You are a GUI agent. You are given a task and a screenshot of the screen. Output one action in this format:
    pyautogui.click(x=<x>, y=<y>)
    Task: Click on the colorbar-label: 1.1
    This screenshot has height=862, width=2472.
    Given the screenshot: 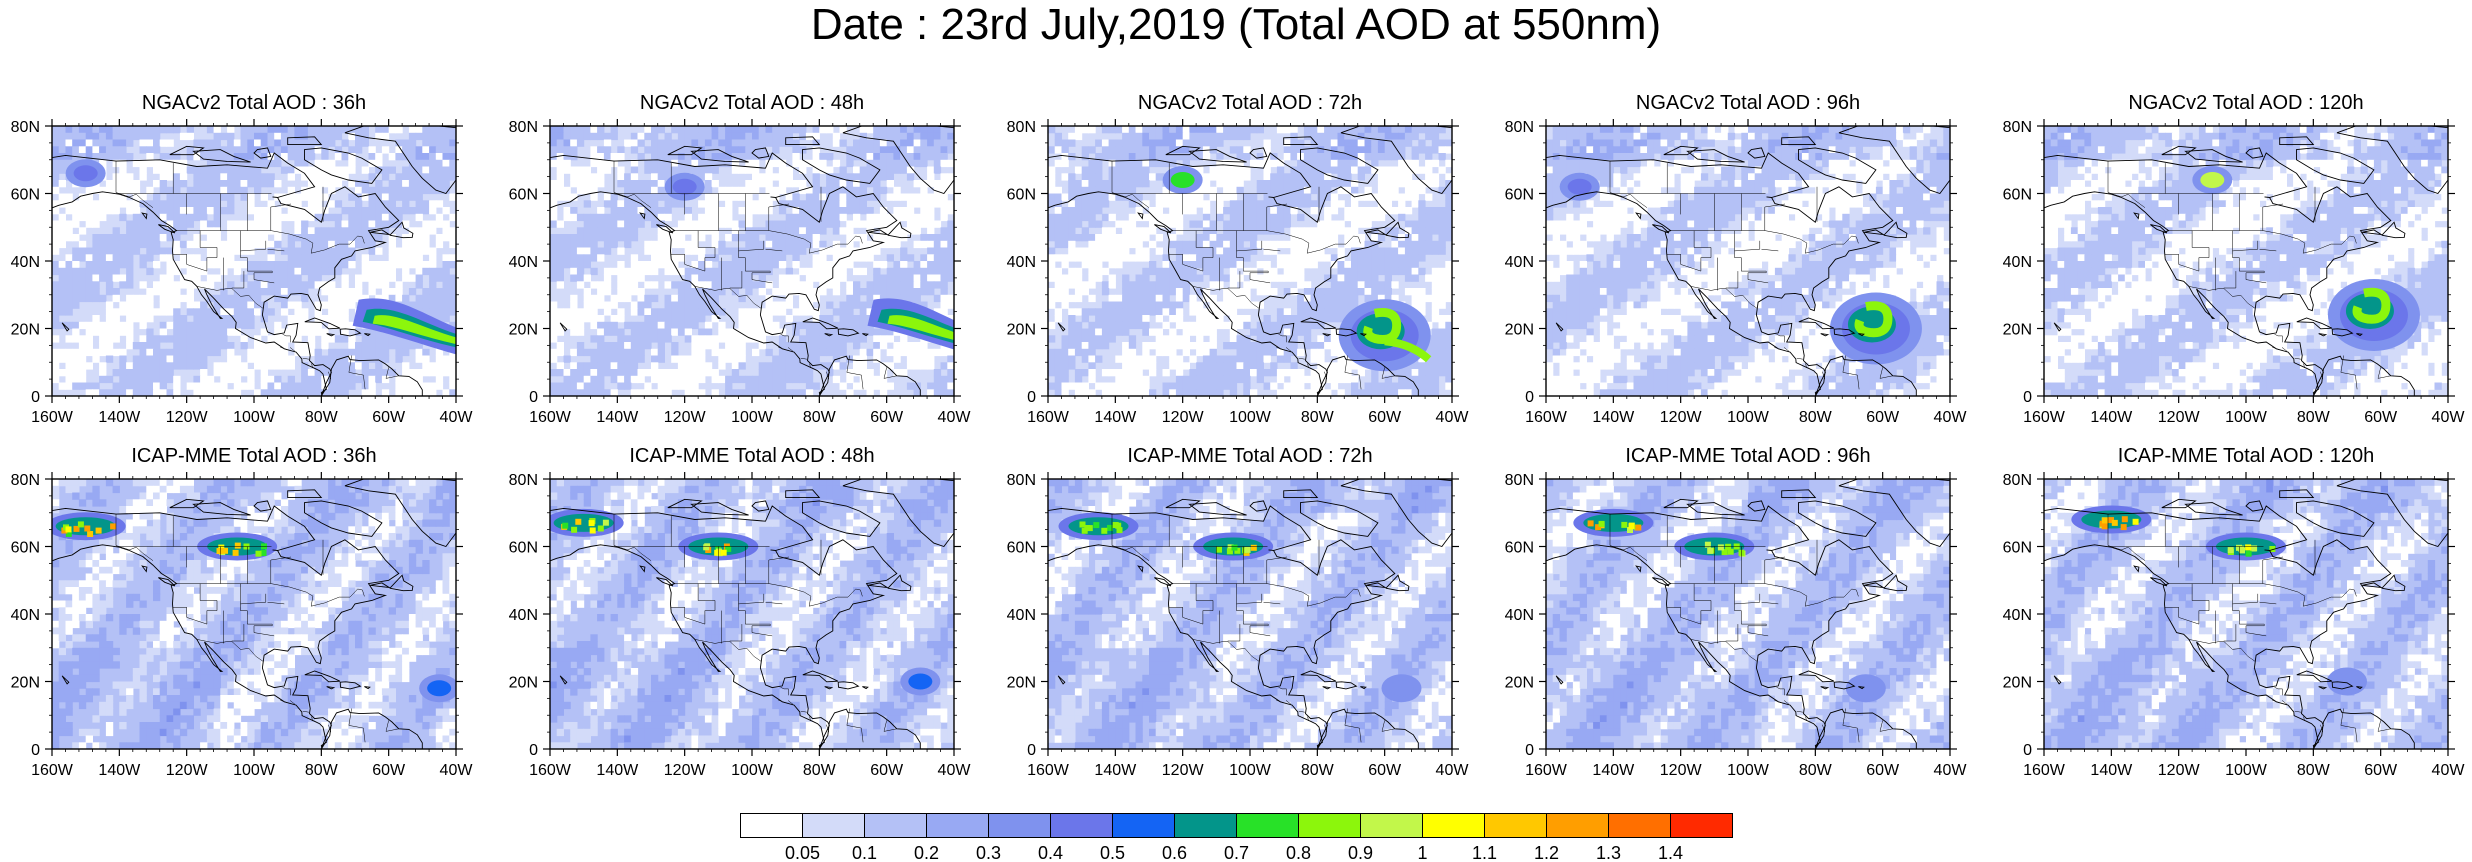 What is the action you would take?
    pyautogui.click(x=1484, y=851)
    